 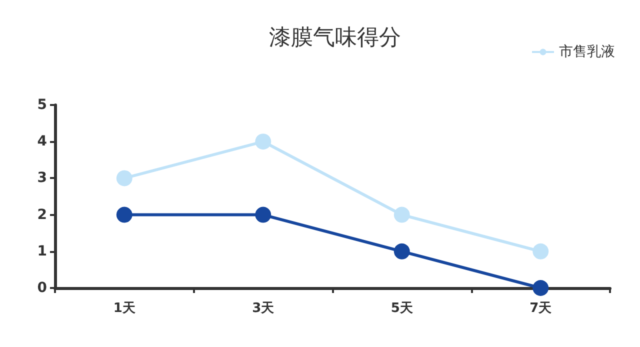 I want to click on chart-title: 漆膜气味得分, so click(x=335, y=38).